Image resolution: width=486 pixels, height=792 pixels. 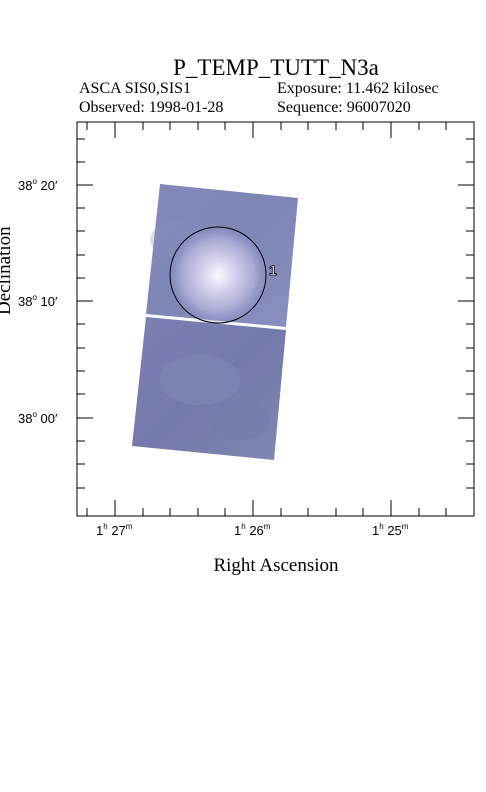 I want to click on x-tick-labels: 1h 27m 1h 26m 1h 25m, so click(x=252, y=530).